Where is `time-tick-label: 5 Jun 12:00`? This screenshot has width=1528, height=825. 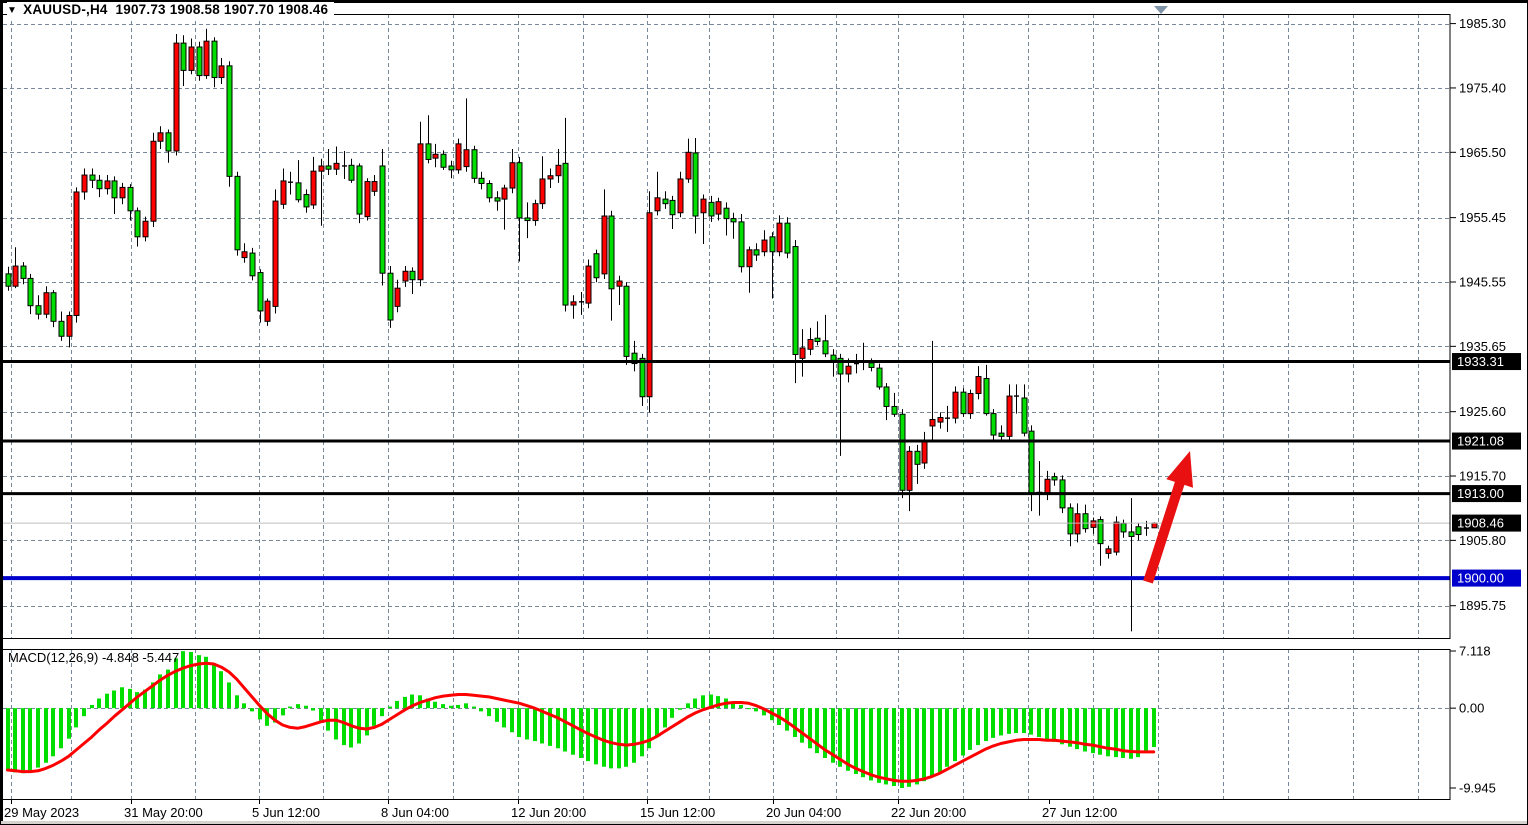
time-tick-label: 5 Jun 12:00 is located at coordinates (286, 812).